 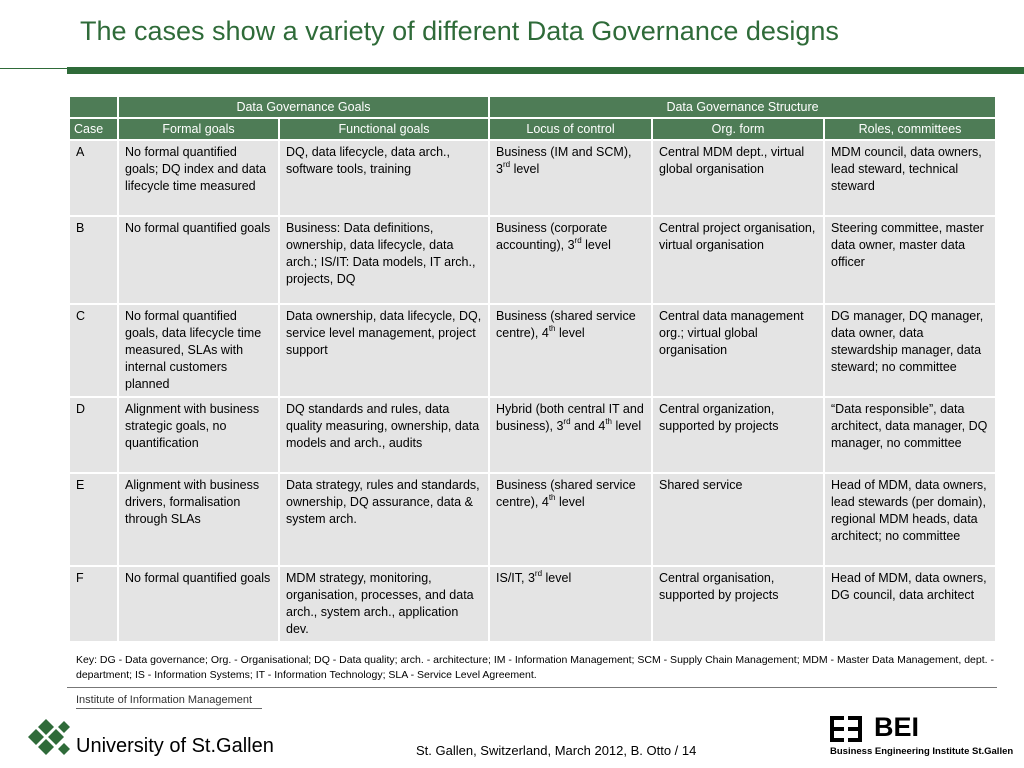 What do you see at coordinates (564, 160) in the screenshot?
I see `locus-text: Business (IM and SCM), 3` at bounding box center [564, 160].